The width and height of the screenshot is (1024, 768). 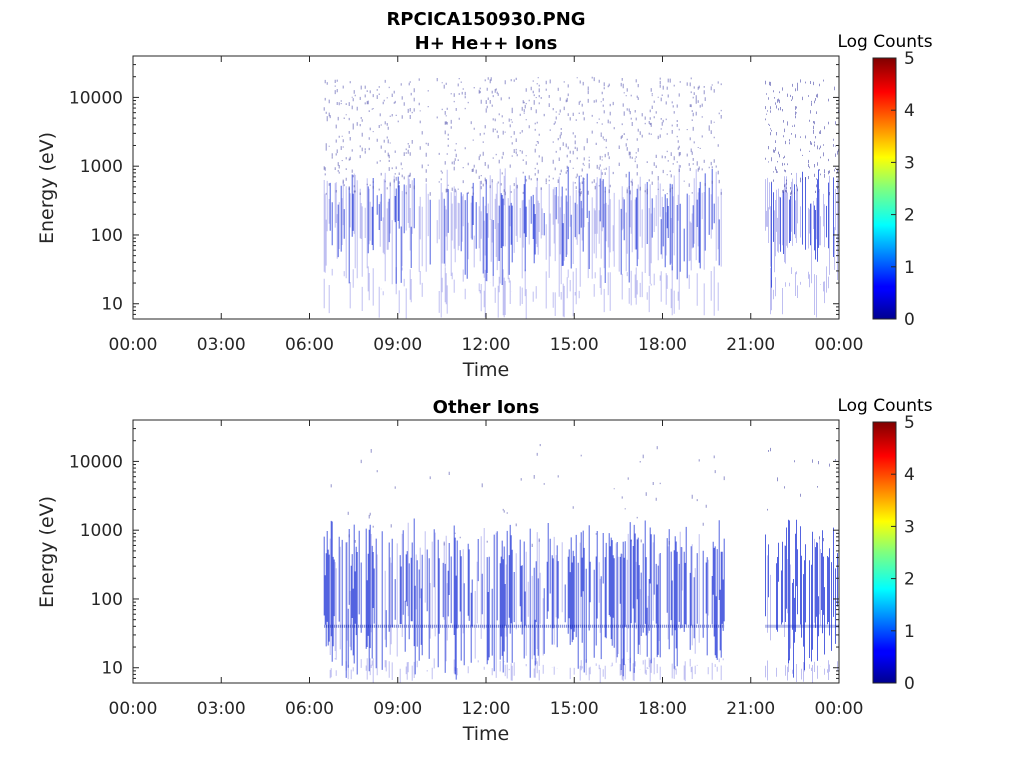 What do you see at coordinates (485, 19) in the screenshot?
I see `figure-title: RPCICA150930.PNG` at bounding box center [485, 19].